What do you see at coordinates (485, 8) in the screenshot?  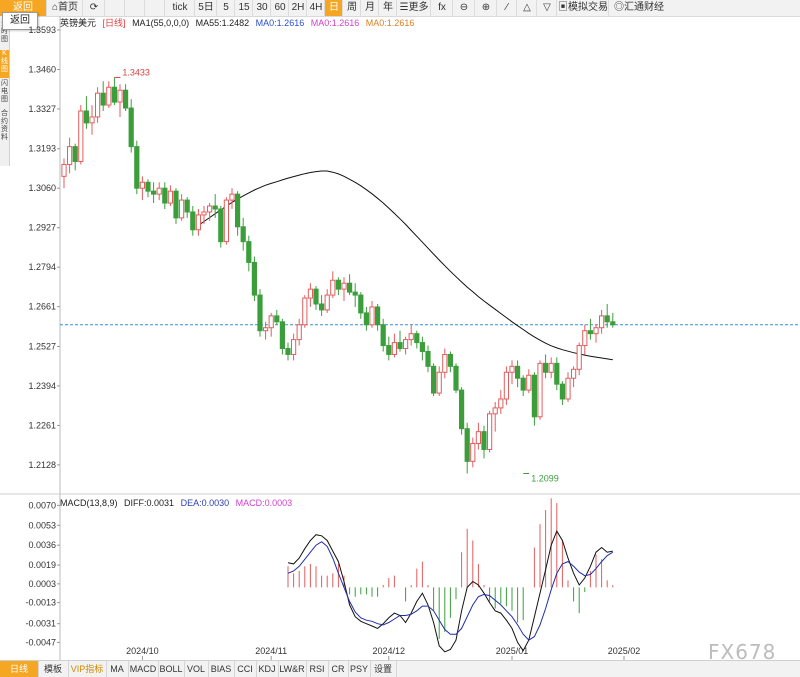 I see `toolbar-item-20: ⊕` at bounding box center [485, 8].